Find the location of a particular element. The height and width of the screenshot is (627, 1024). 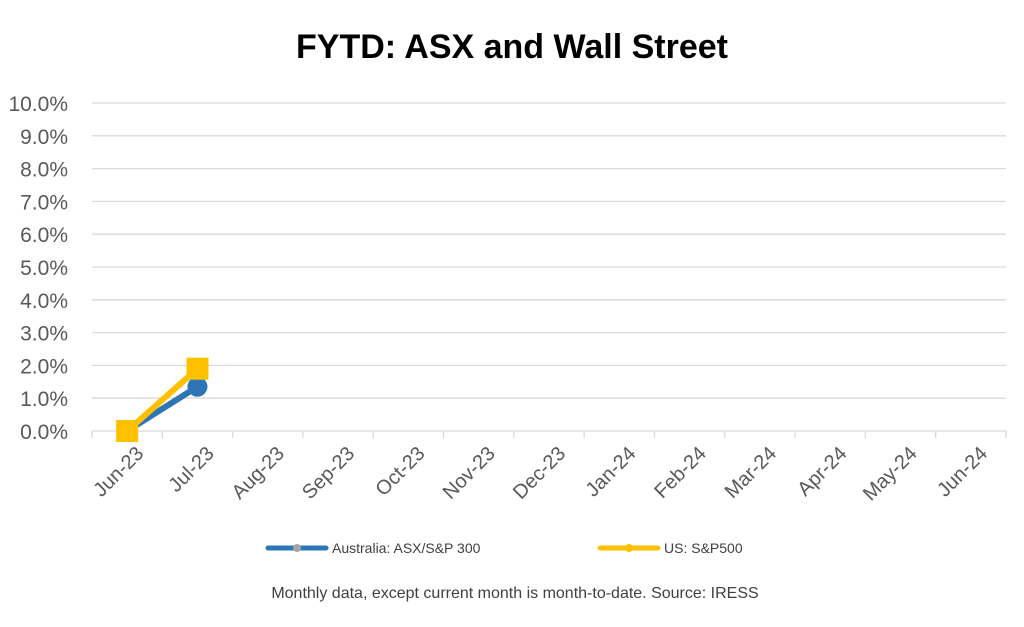

chart-title: FYTD: ASX and Wall Street is located at coordinates (512, 47).